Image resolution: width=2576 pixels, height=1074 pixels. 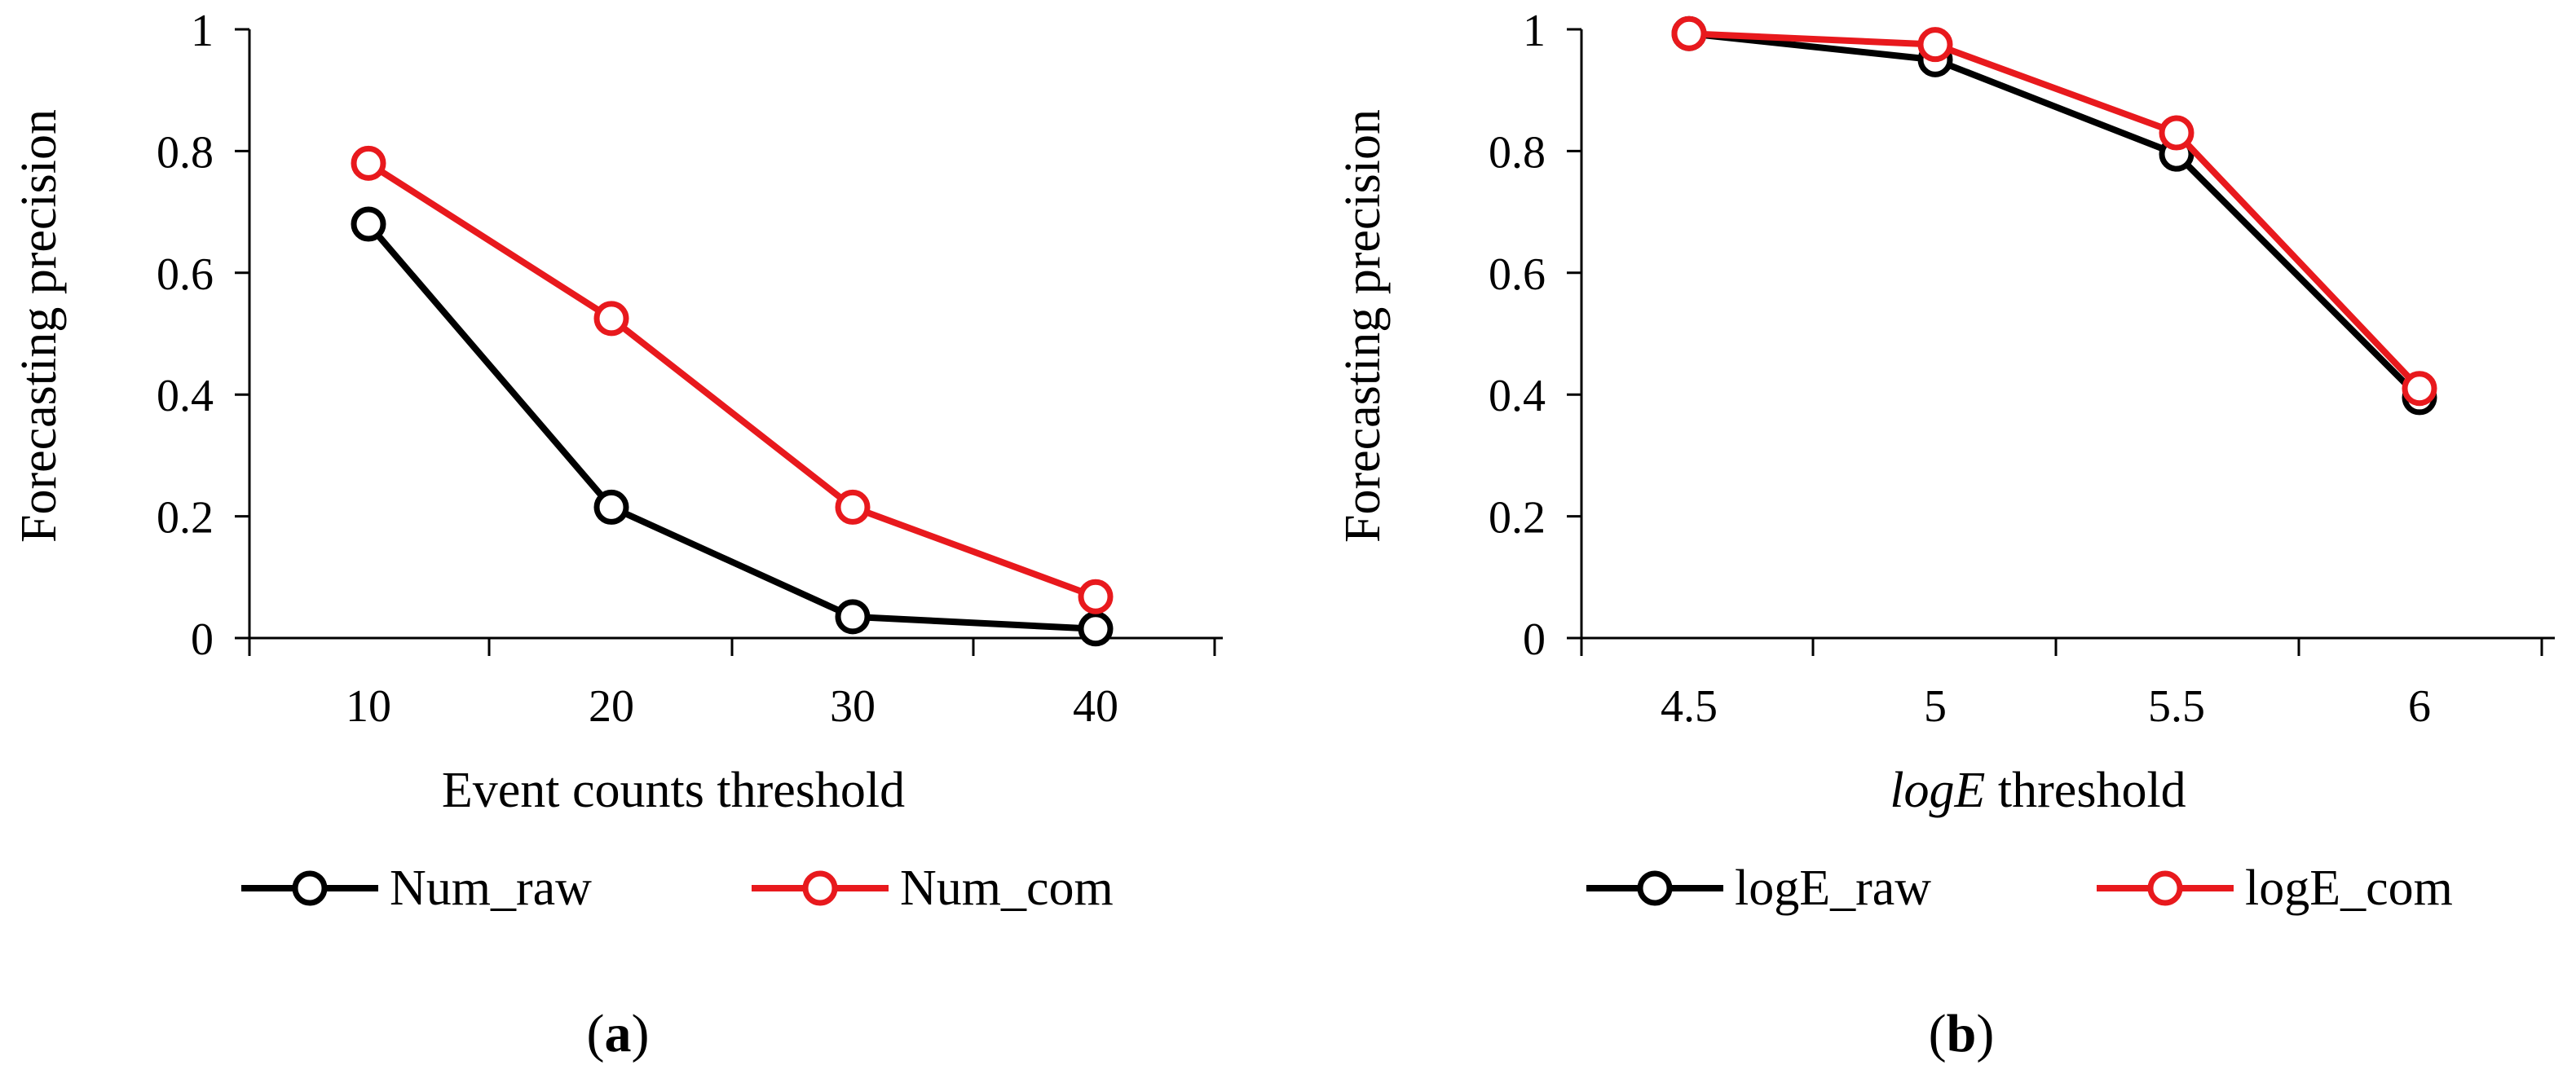 What do you see at coordinates (1655, 888) in the screenshot?
I see `legend-marker-loge-raw` at bounding box center [1655, 888].